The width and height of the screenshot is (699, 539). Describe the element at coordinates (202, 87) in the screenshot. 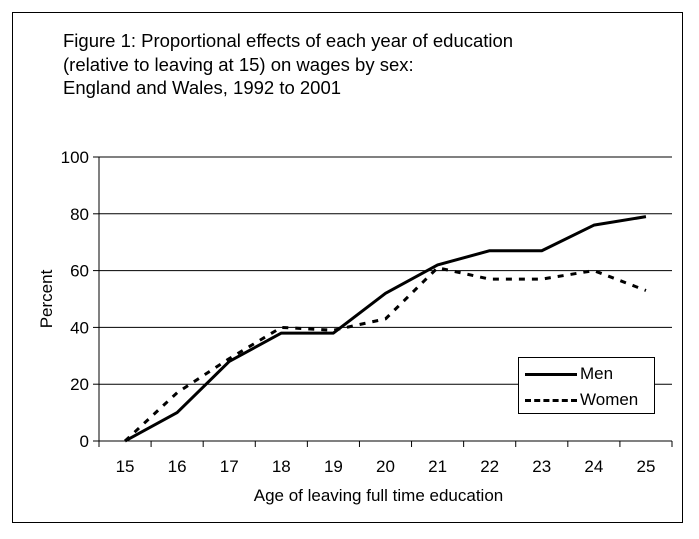

I see `chart-title-line-3: England and Wales, 1992 to 2001` at that location.